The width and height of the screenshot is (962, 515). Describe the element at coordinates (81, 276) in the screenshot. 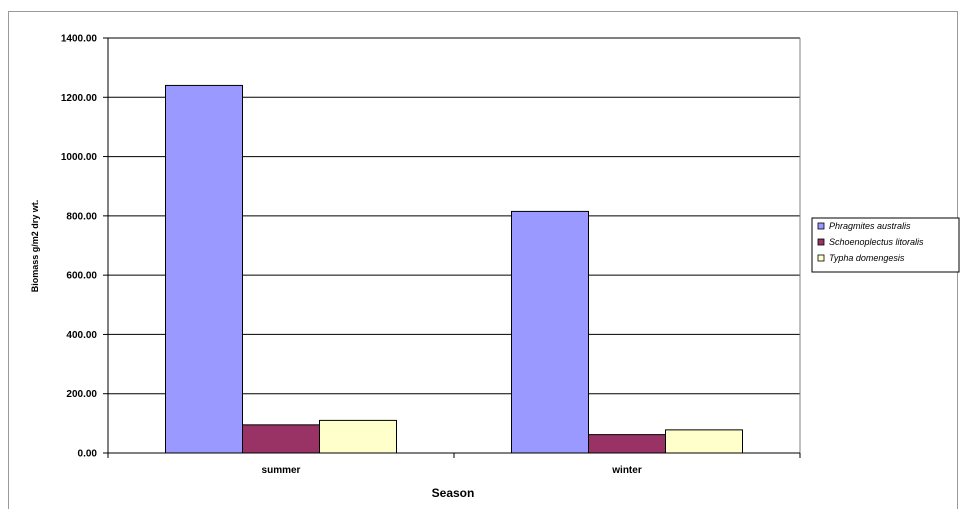

I see `y-tick-label: 600.00` at that location.